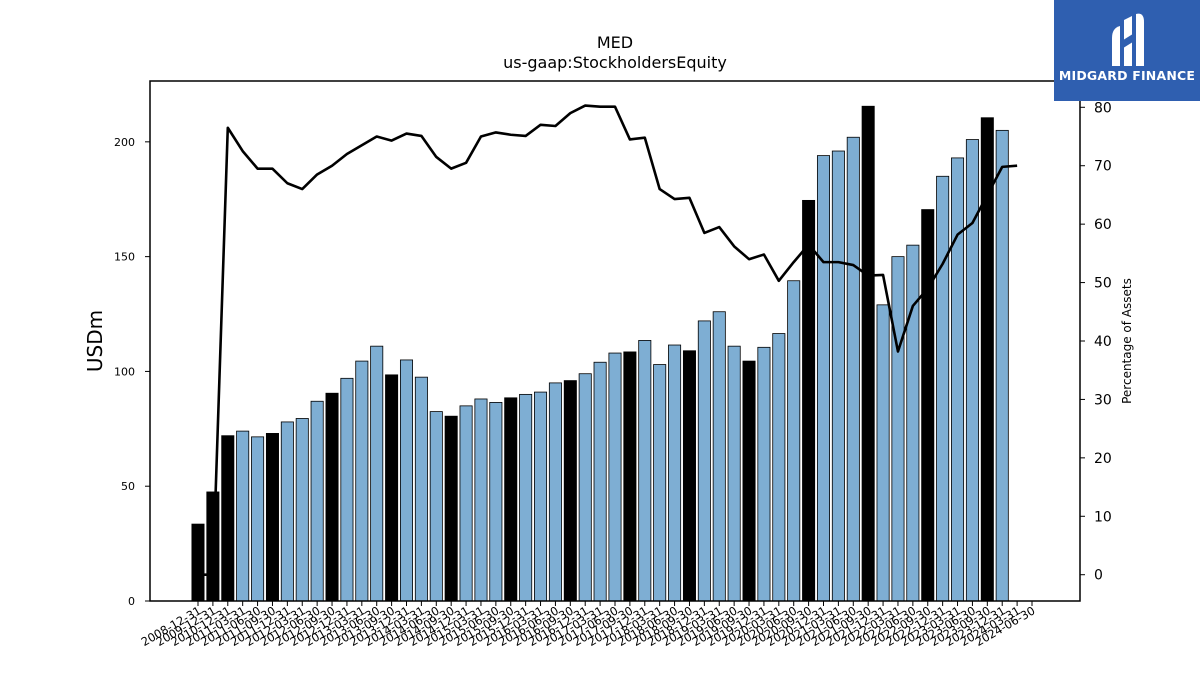 The width and height of the screenshot is (1200, 675). Describe the element at coordinates (1127, 341) in the screenshot. I see `y2-axis-label: Percentage of Assets` at that location.